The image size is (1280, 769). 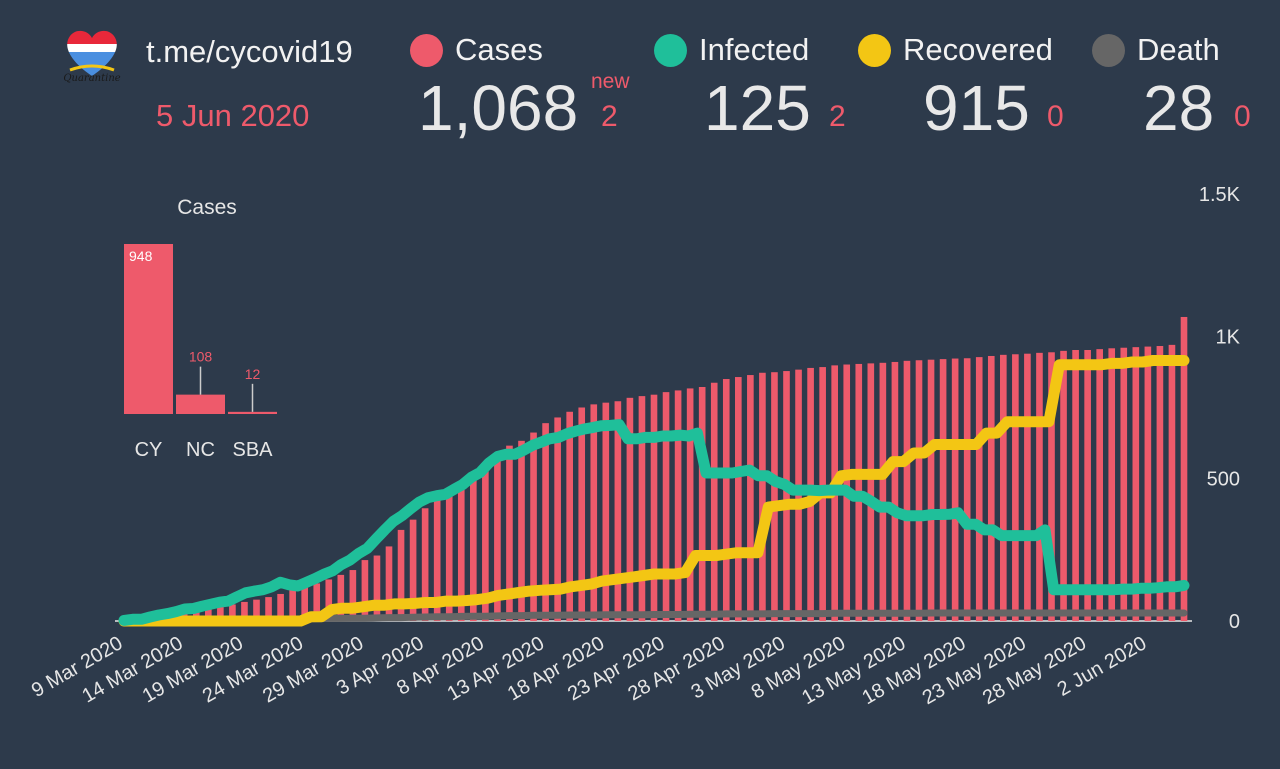 I want to click on y-tick-label: 500, so click(x=1223, y=480).